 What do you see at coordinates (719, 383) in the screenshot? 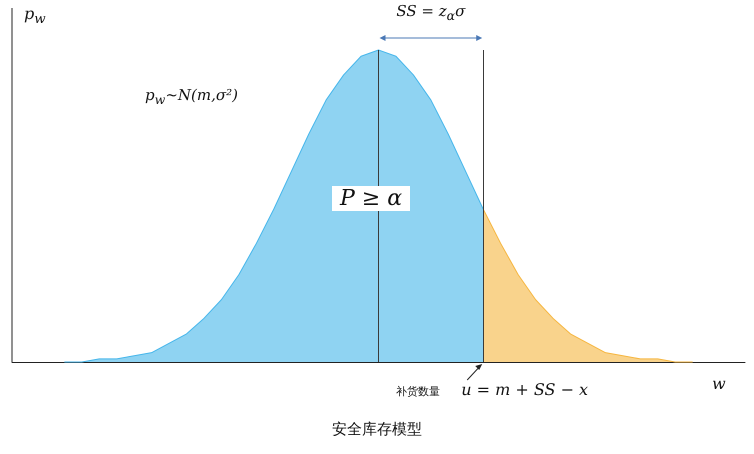
I see `x-axis-title: w` at bounding box center [719, 383].